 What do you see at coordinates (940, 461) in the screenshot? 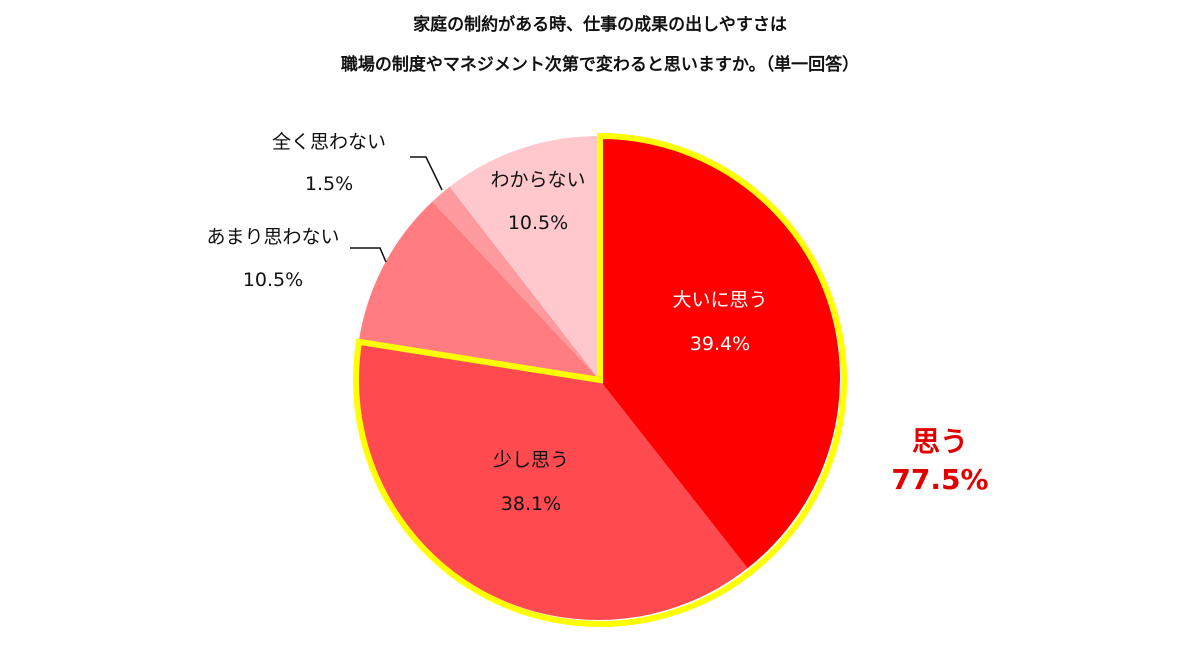
I see `highlight-total: 思う 77.5%` at bounding box center [940, 461].